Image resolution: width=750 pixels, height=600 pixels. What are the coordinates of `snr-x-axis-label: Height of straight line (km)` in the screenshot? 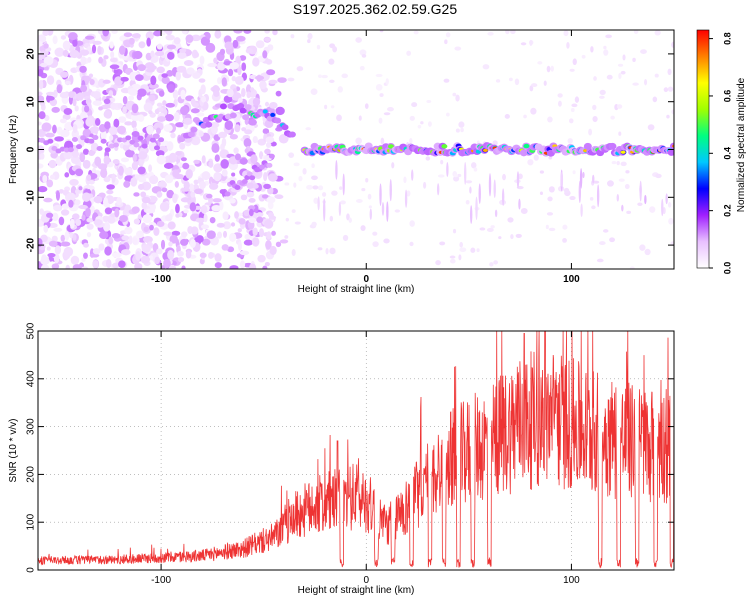 It's located at (356, 590).